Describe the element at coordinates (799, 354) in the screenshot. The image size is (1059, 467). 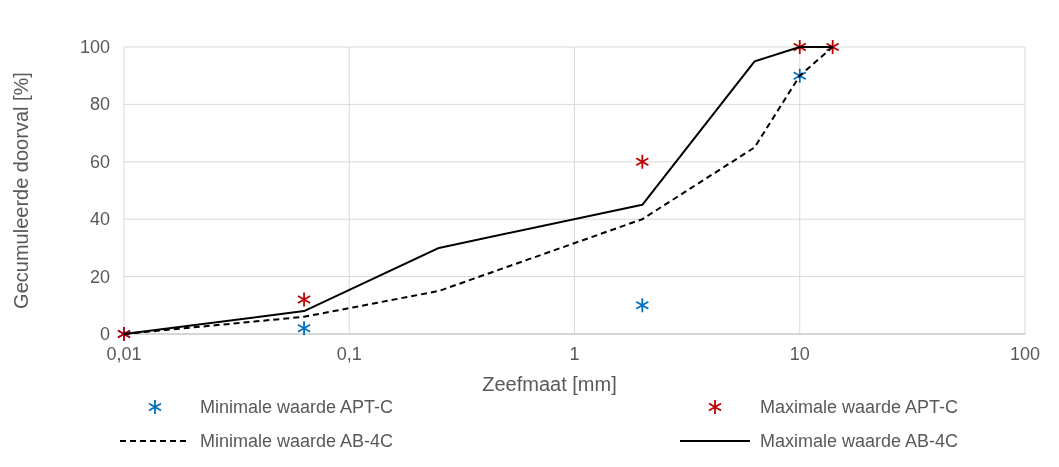
I see `x-tick-label: 10` at that location.